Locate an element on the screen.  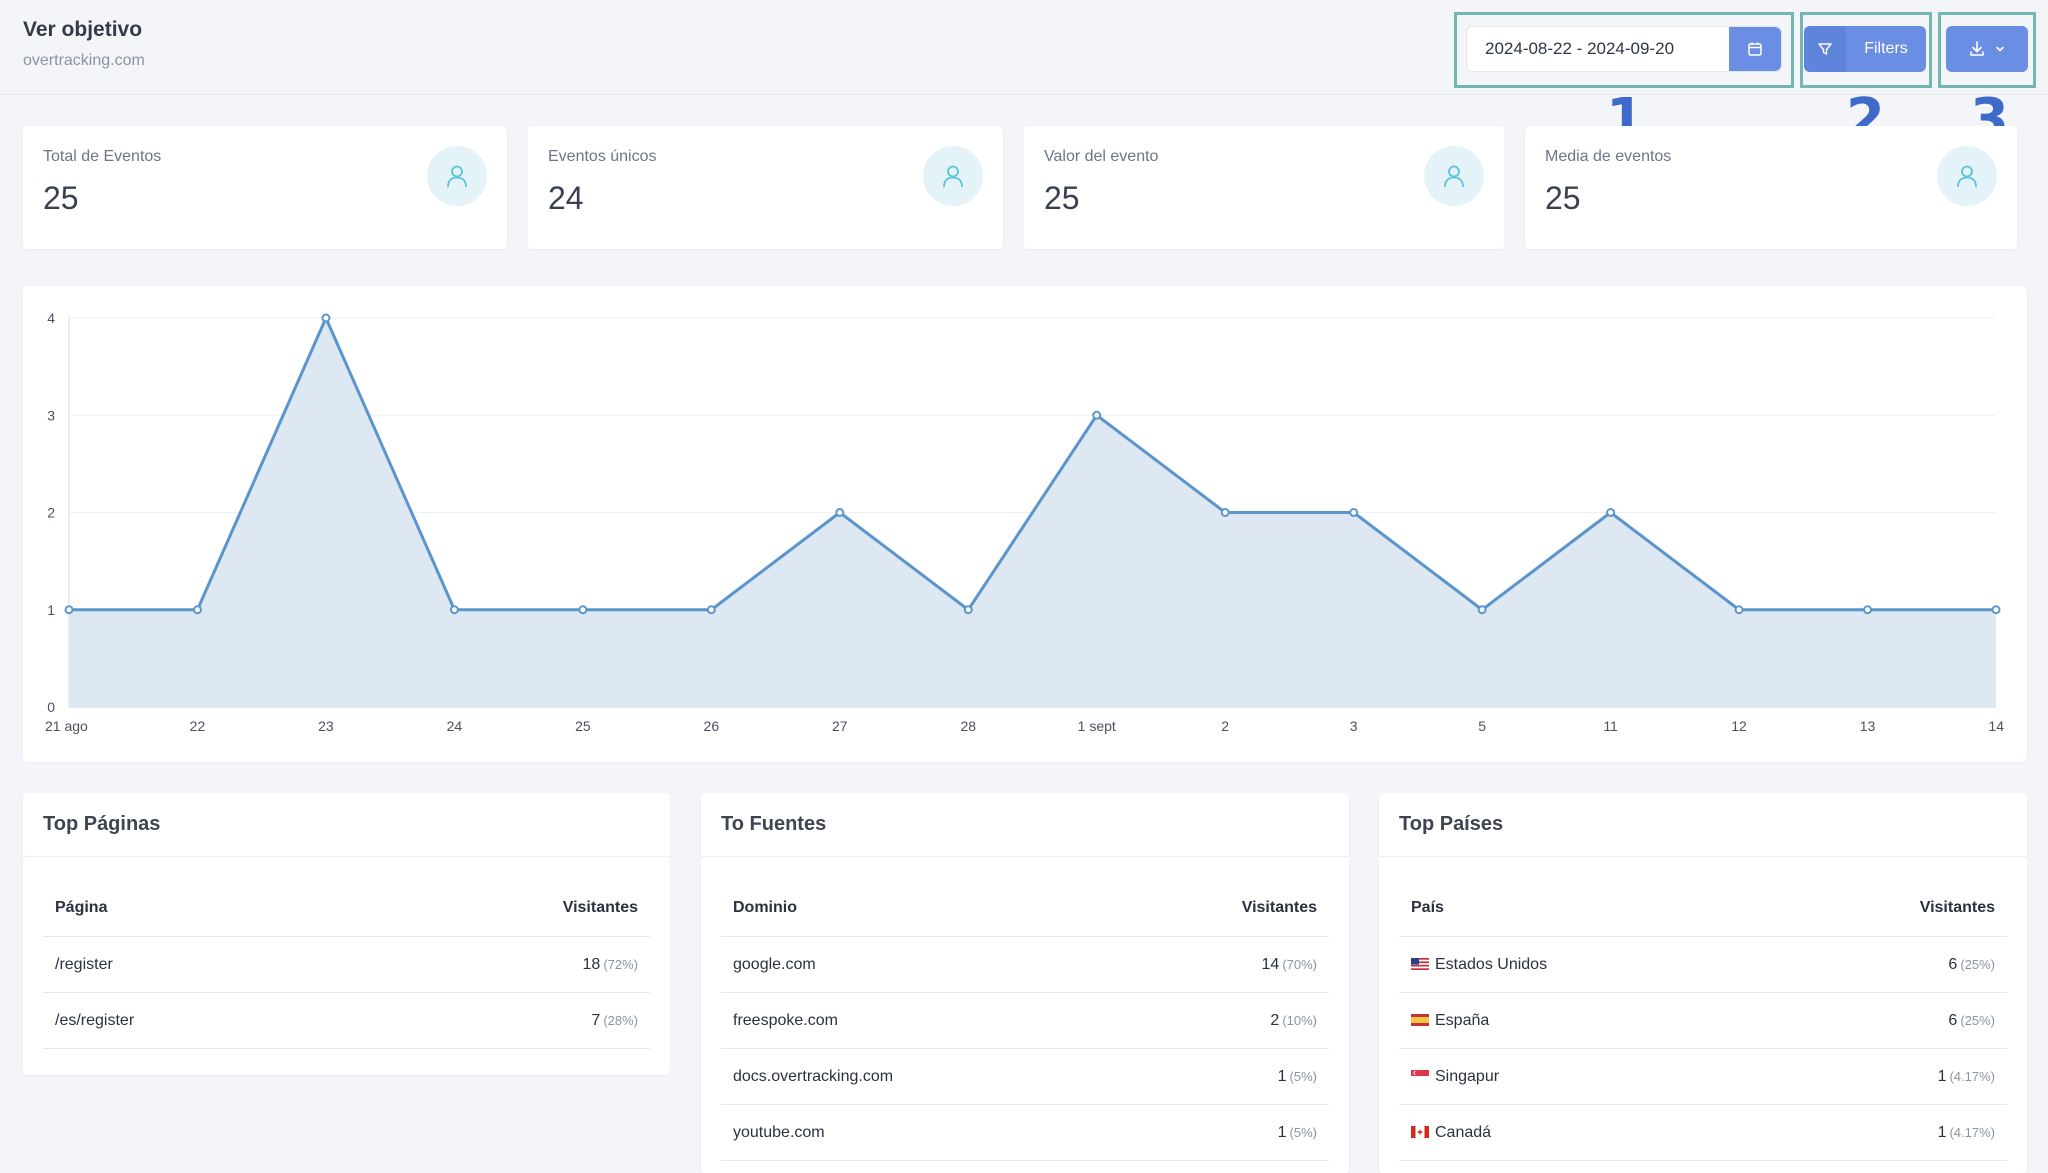
visitor-percent: (28%) is located at coordinates (620, 1020).